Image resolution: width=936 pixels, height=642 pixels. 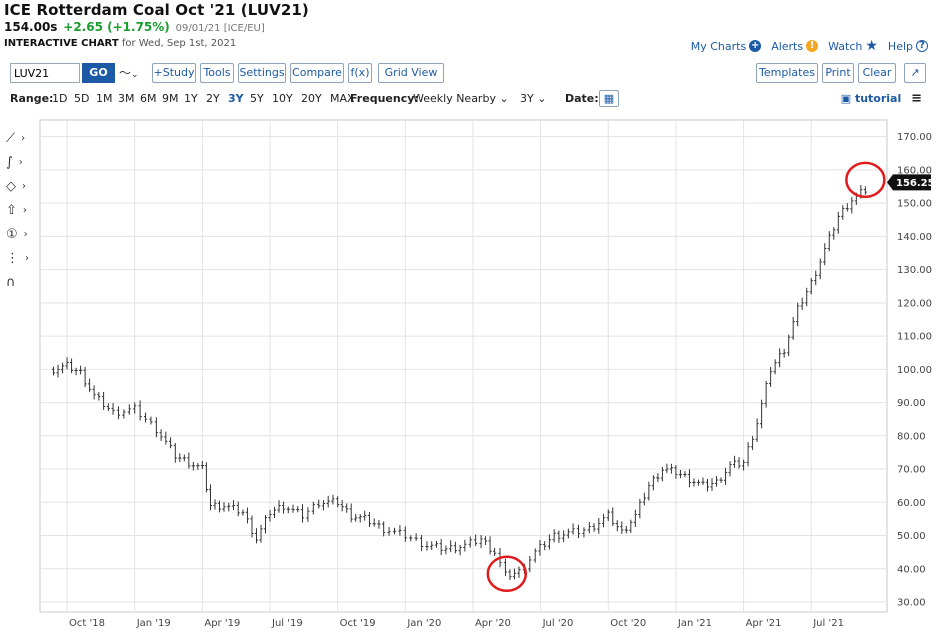 What do you see at coordinates (236, 98) in the screenshot?
I see `range-option-3y: 3Y` at bounding box center [236, 98].